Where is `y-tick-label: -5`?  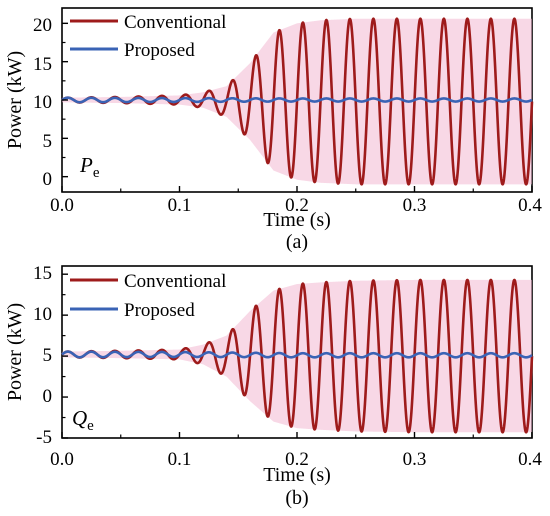
y-tick-label: -5 is located at coordinates (44, 437).